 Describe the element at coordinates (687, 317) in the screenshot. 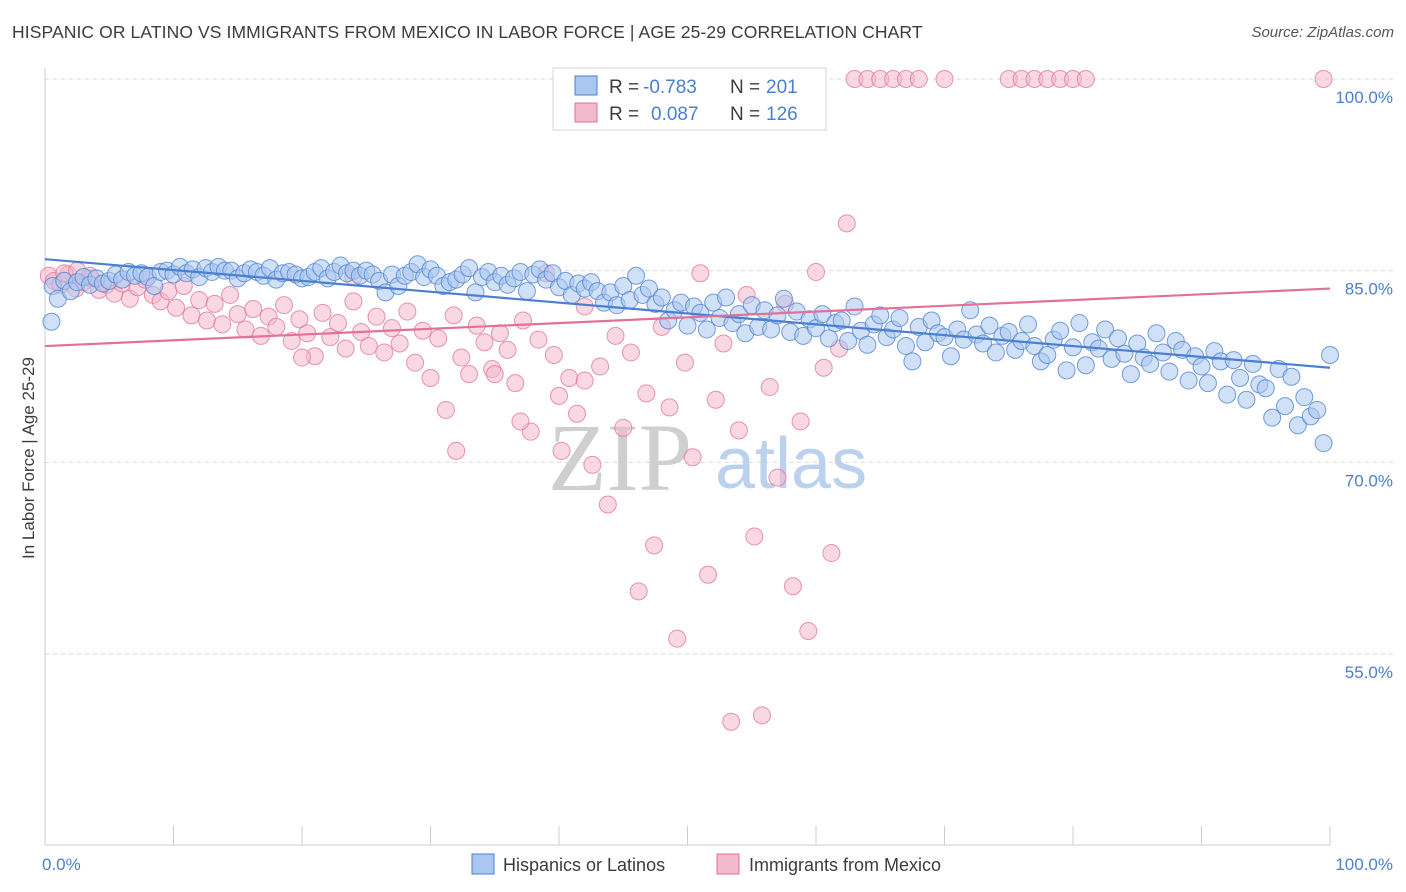

I see `trend-line-mexico` at that location.